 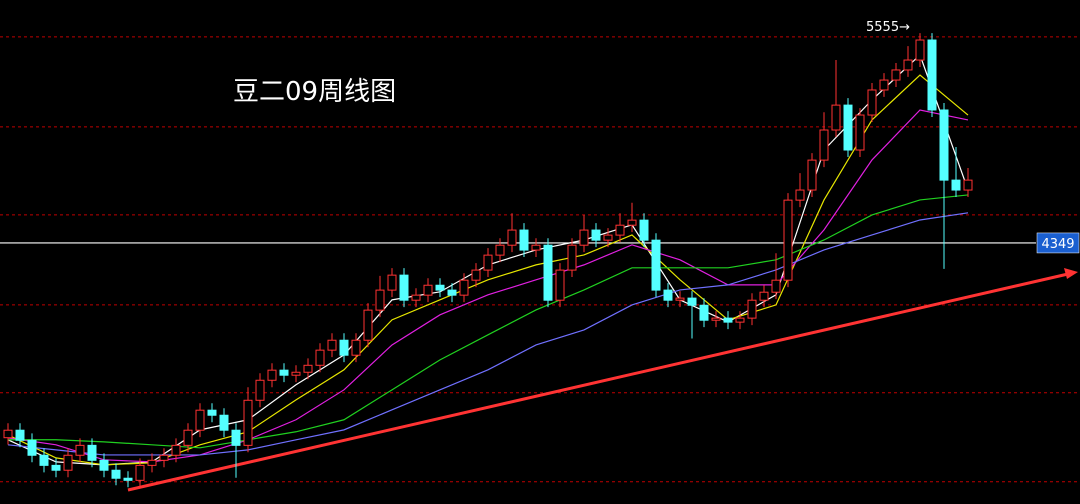 What do you see at coordinates (973, 137) in the screenshot?
I see `labels: 4349 5555→` at bounding box center [973, 137].